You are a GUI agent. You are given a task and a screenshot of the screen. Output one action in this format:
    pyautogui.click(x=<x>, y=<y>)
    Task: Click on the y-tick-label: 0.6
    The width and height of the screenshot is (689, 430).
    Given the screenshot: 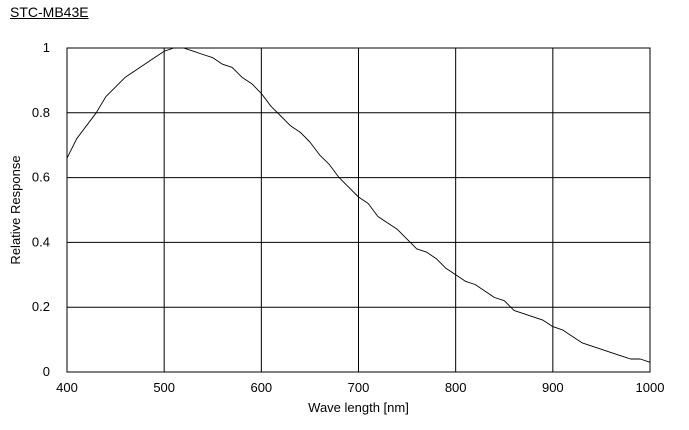 What is the action you would take?
    pyautogui.click(x=41, y=177)
    